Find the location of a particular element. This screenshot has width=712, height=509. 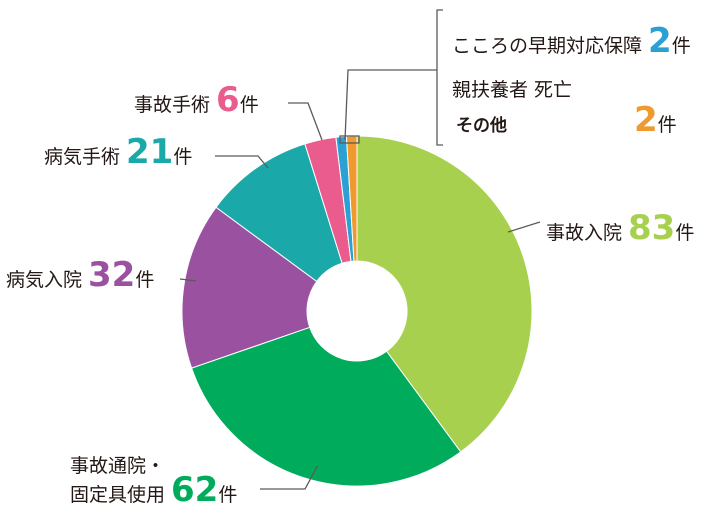

category-label: 事故入院 is located at coordinates (584, 233).